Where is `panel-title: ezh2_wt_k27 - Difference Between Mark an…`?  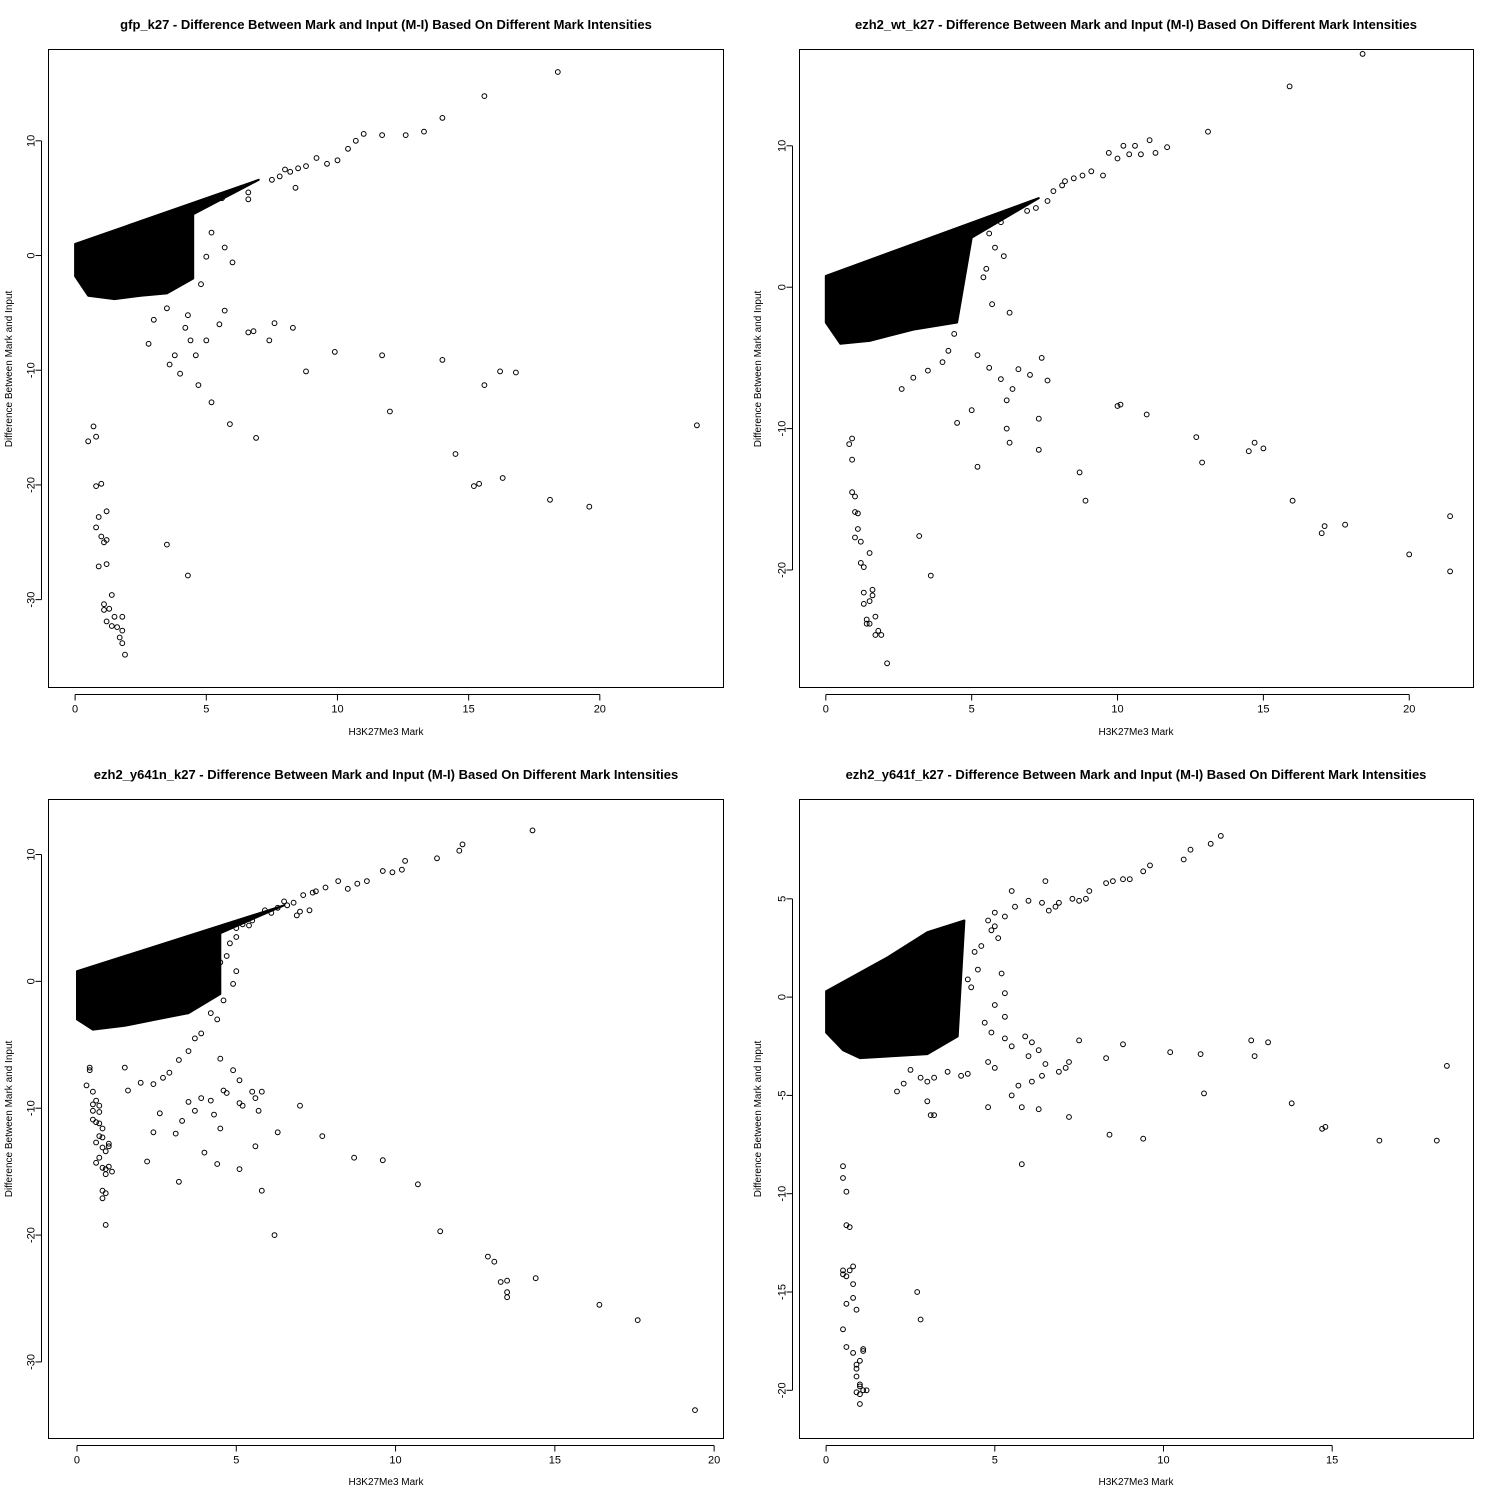 panel-title: ezh2_wt_k27 - Difference Between Mark an… is located at coordinates (1136, 24).